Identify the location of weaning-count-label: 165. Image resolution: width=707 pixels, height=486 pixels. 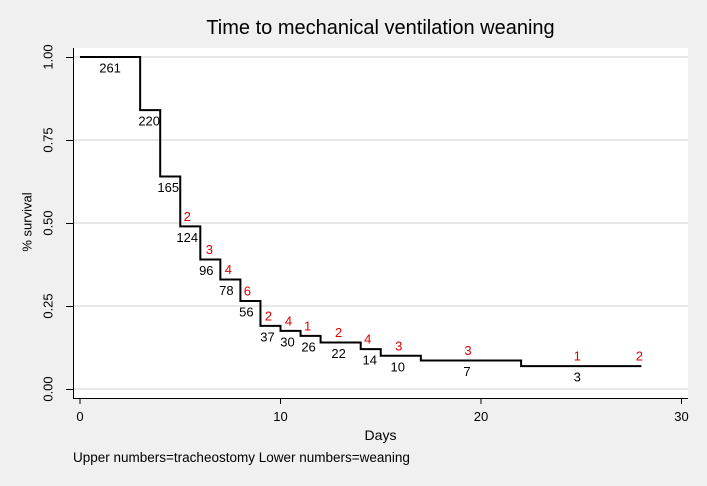
(168, 187).